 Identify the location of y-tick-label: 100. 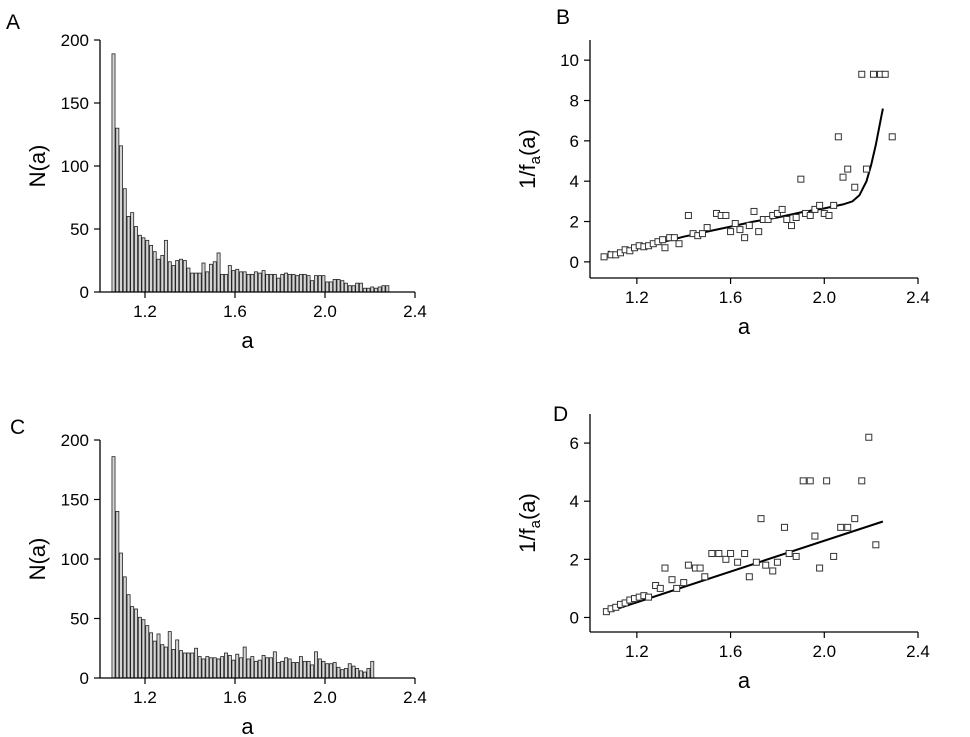
(75, 166).